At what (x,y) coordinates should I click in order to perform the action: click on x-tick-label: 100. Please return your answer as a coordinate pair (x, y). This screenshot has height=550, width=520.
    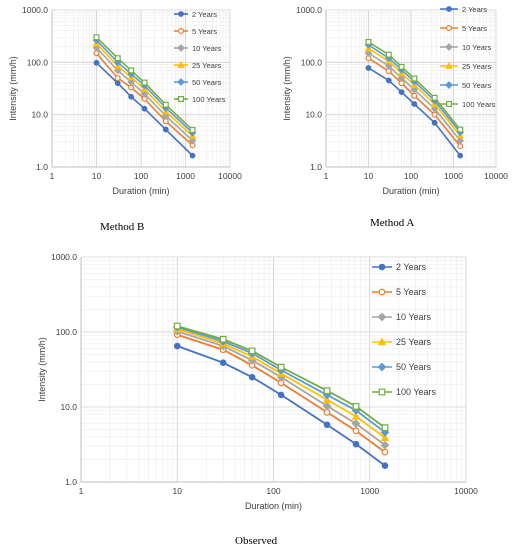
    Looking at the image, I should click on (411, 176).